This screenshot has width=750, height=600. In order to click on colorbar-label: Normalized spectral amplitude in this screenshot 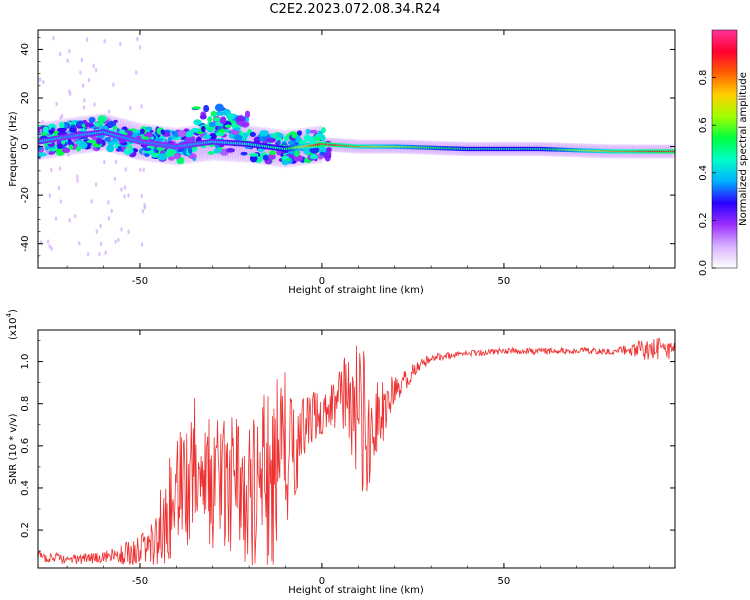, I will do `click(743, 149)`.